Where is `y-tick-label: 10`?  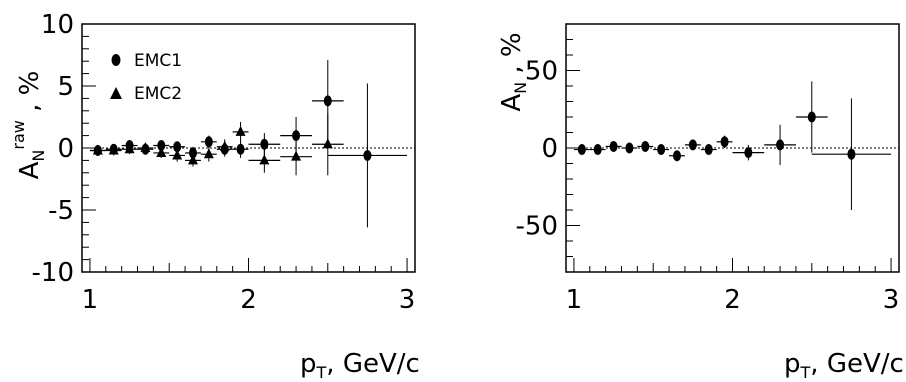 y-tick-label: 10 is located at coordinates (57, 25).